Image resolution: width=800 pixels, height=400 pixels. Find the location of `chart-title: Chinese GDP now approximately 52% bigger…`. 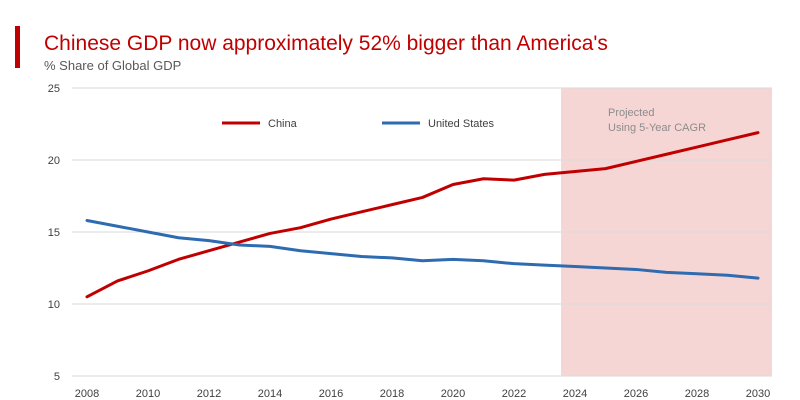

chart-title: Chinese GDP now approximately 52% bigger… is located at coordinates (326, 43).